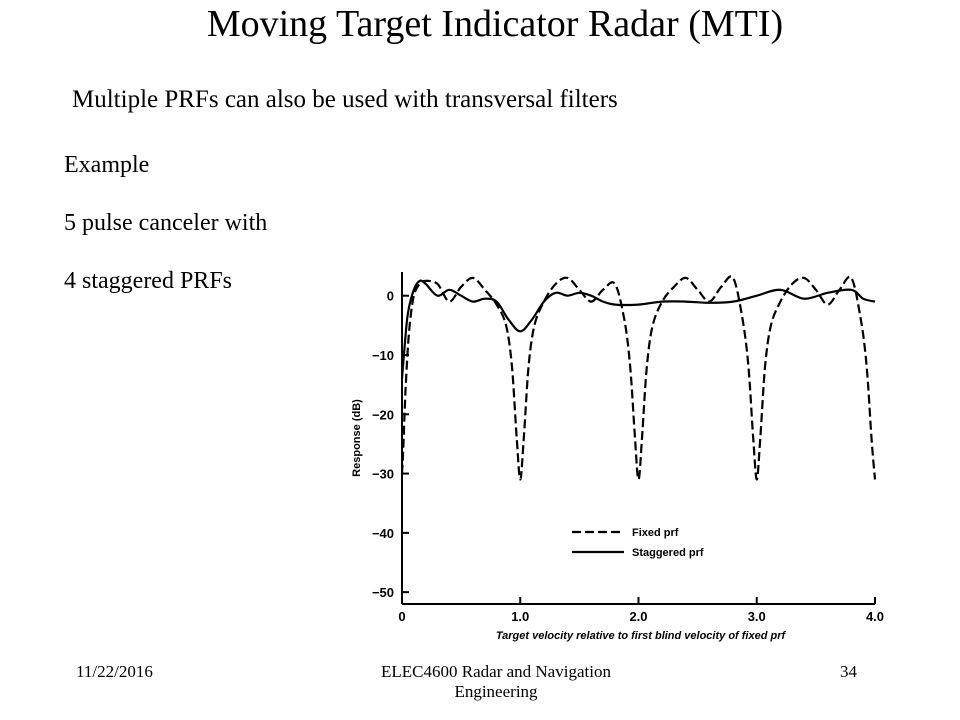 This screenshot has height=720, width=960. What do you see at coordinates (148, 281) in the screenshot?
I see `prf-description: 4 staggered PRFs` at bounding box center [148, 281].